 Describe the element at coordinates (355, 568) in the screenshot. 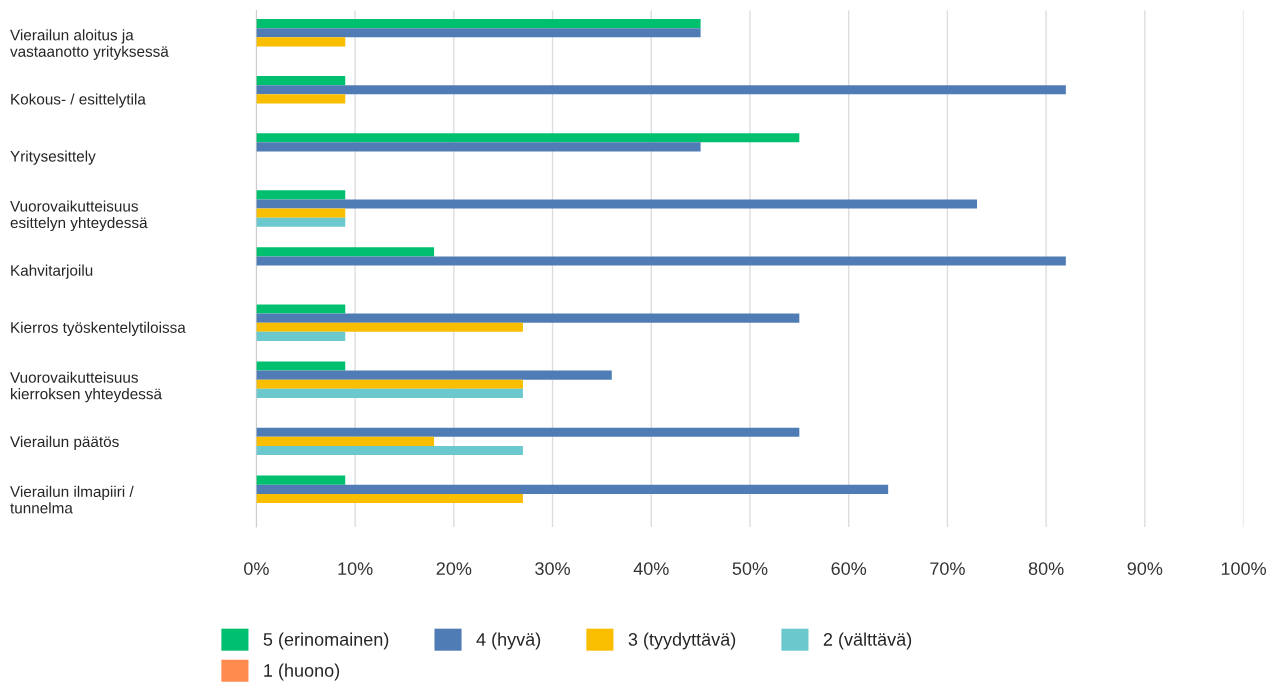

I see `x-tick-label: 10%` at that location.